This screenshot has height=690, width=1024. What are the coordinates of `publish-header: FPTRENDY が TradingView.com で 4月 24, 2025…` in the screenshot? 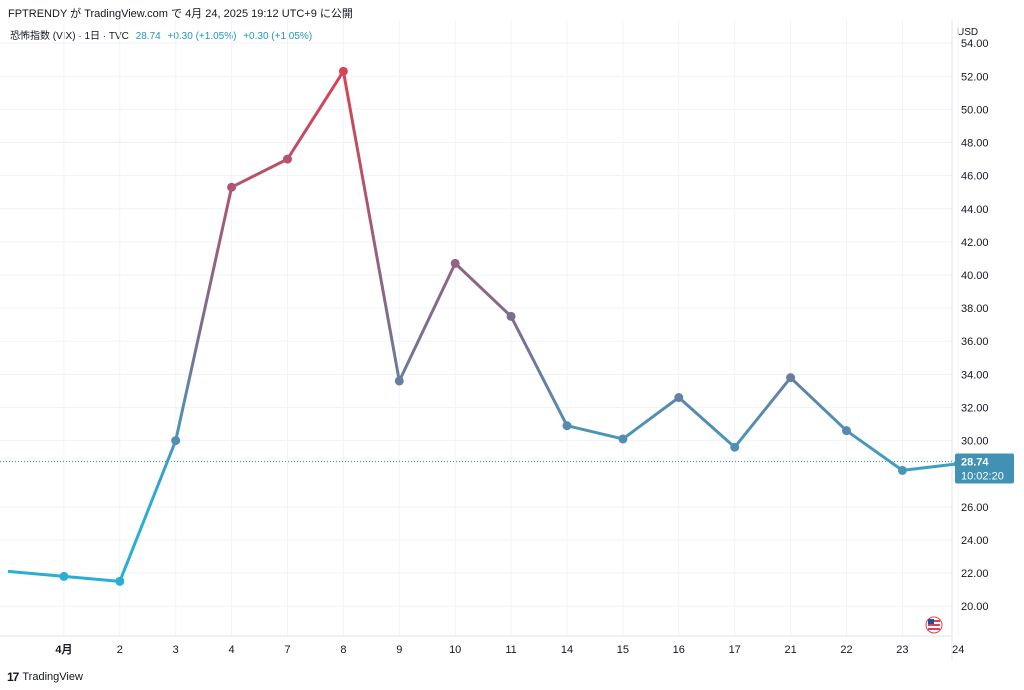 It's located at (180, 14).